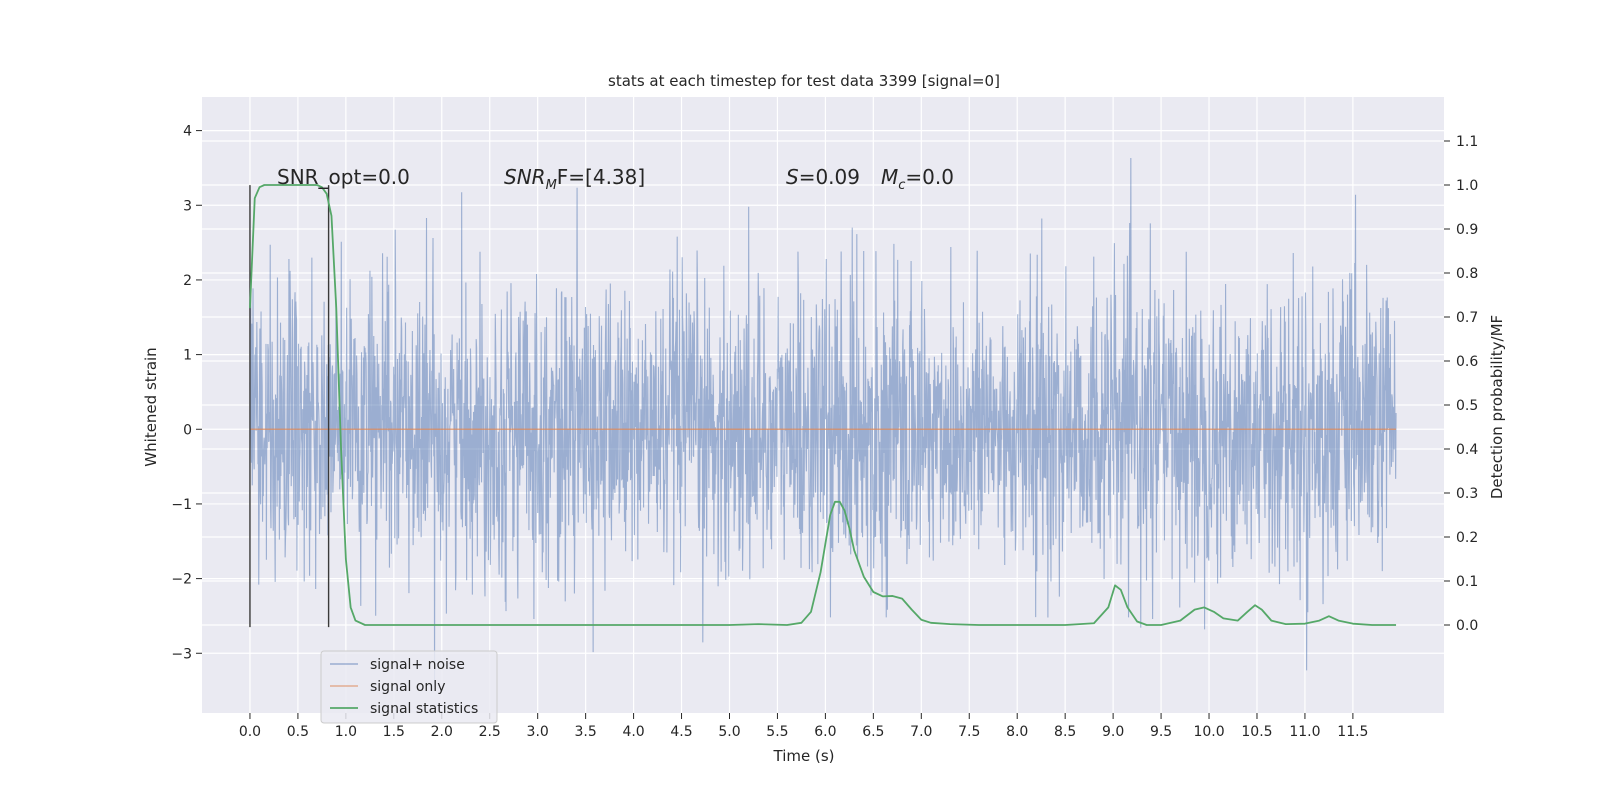 The height and width of the screenshot is (804, 1600). What do you see at coordinates (829, 177) in the screenshot?
I see `s-value: =0.09` at bounding box center [829, 177].